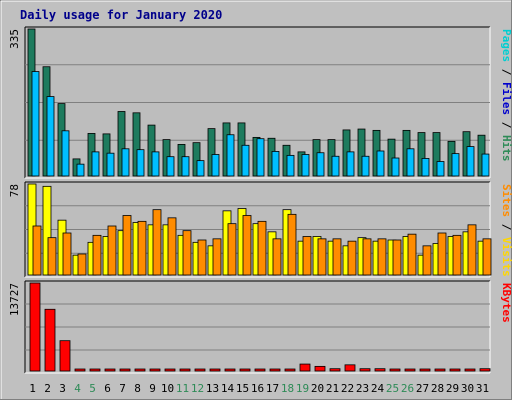 The image size is (512, 400). What do you see at coordinates (362, 388) in the screenshot?
I see `day-label: 23` at bounding box center [362, 388].